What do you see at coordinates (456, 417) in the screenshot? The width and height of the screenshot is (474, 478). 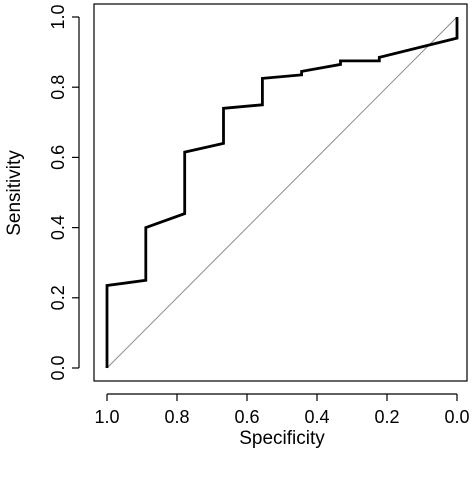 I see `x-tick-label: 0.0` at bounding box center [456, 417].